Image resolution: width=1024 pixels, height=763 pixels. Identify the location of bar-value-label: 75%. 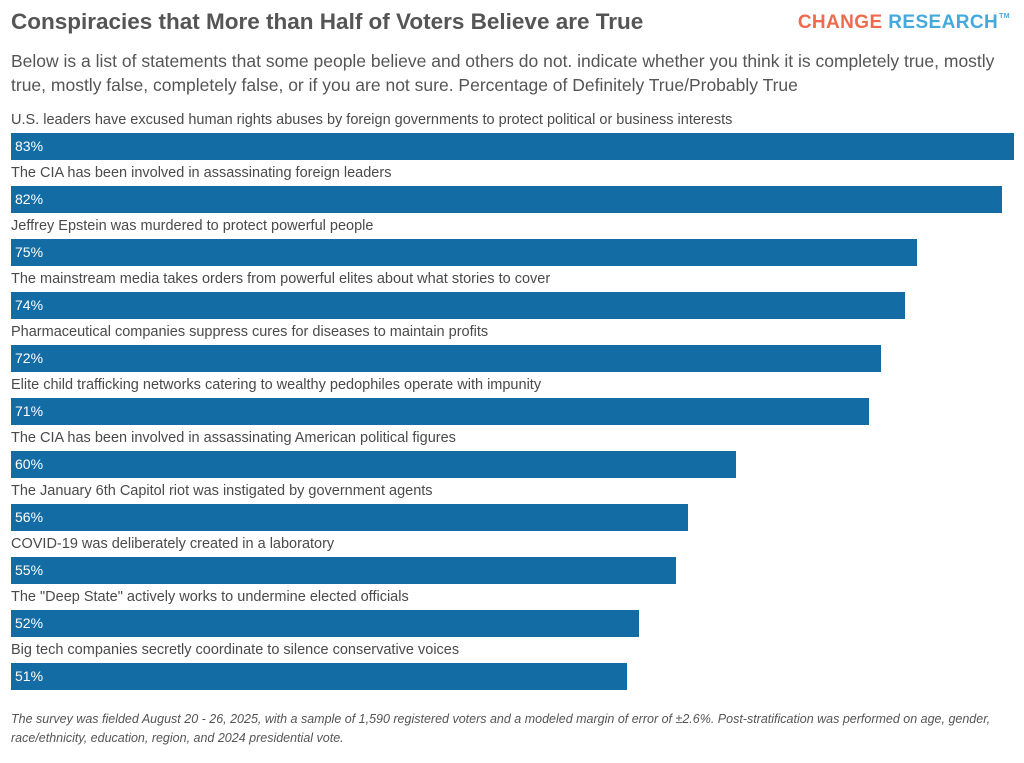
(29, 252).